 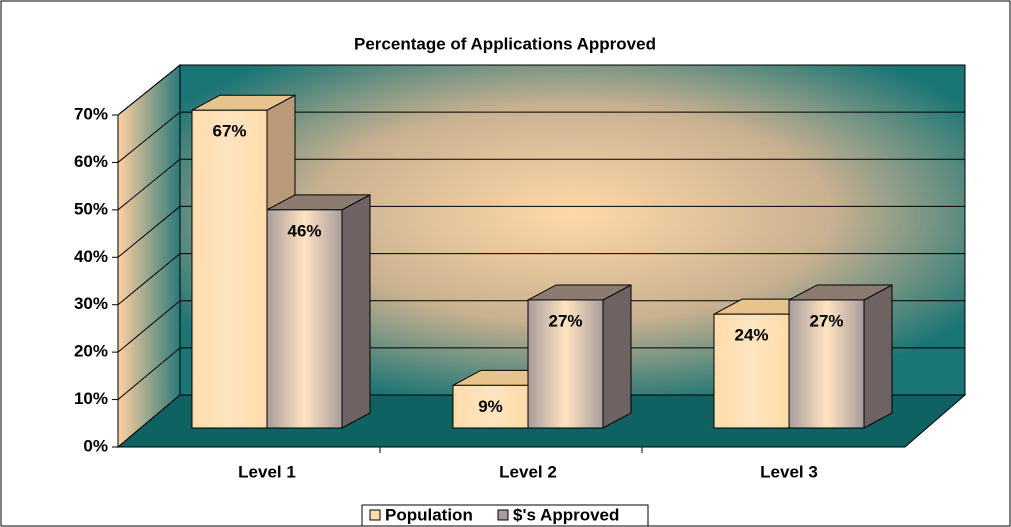 I want to click on legend-box, so click(x=505, y=515).